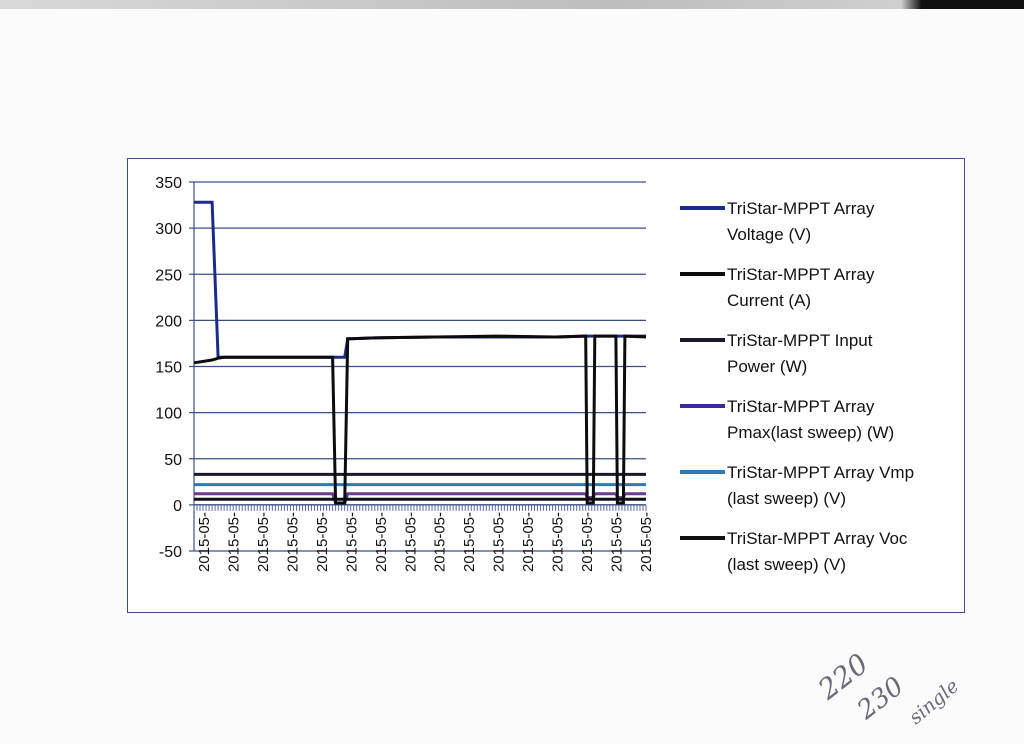 This screenshot has width=1024, height=744. What do you see at coordinates (410, 542) in the screenshot?
I see `x-tick-label-7: 2015-05-` at bounding box center [410, 542].